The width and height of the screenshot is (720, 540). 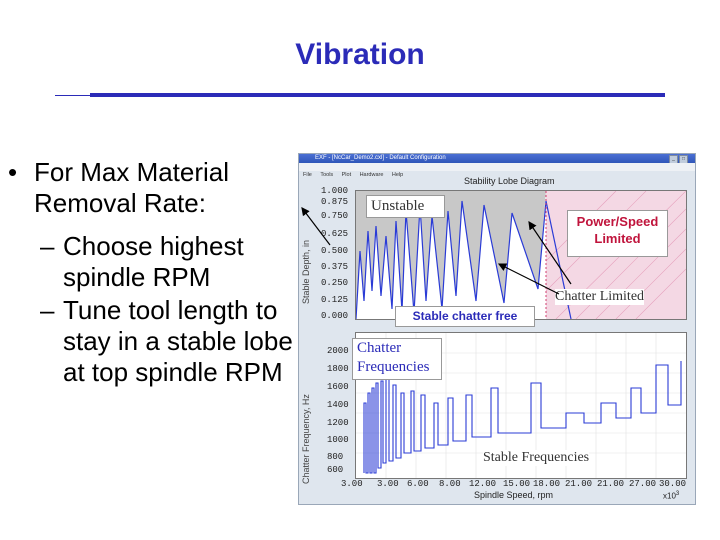 I want to click on ytick: 0.125, so click(x=335, y=300).